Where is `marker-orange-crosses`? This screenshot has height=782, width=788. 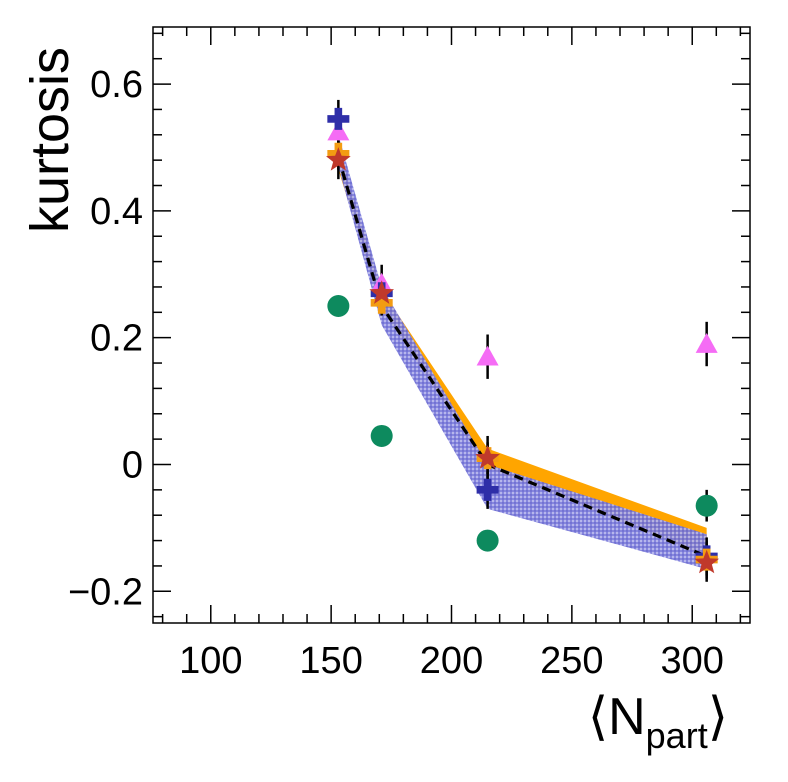
marker-orange-crosses is located at coordinates (381, 302).